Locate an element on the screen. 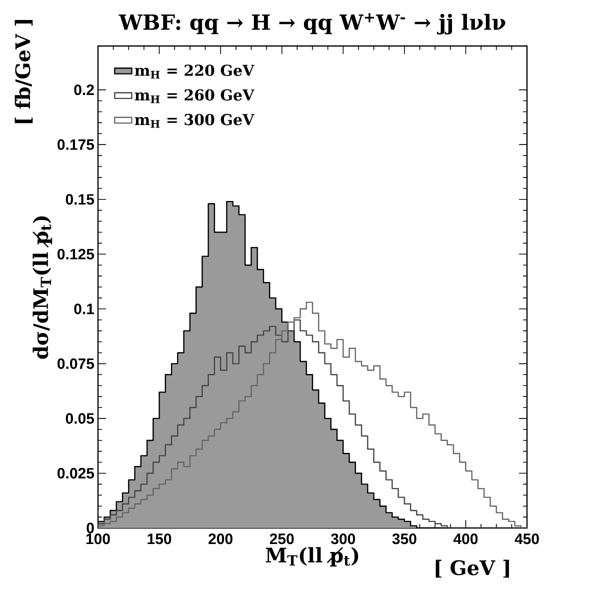 This screenshot has width=593, height=589. x-tick-label: 300 is located at coordinates (343, 539).